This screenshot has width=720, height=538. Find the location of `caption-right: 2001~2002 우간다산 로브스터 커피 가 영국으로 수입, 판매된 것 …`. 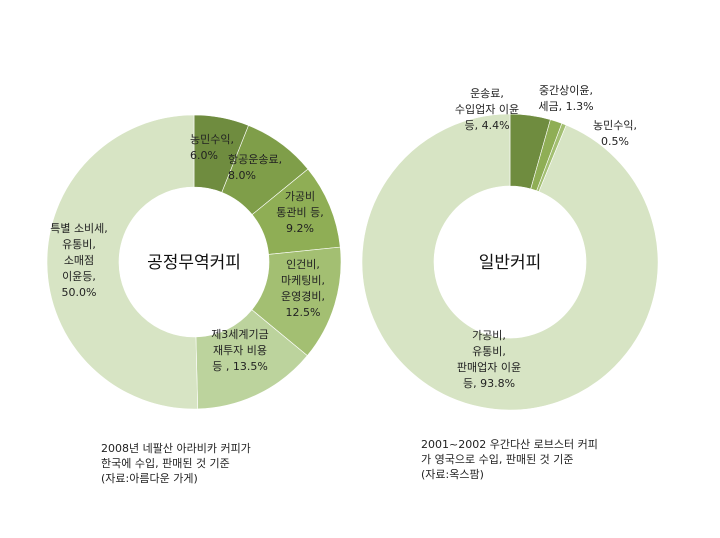

caption-right: 2001~2002 우간다산 로브스터 커피 가 영국으로 수입, 판매된 것 … is located at coordinates (509, 459).